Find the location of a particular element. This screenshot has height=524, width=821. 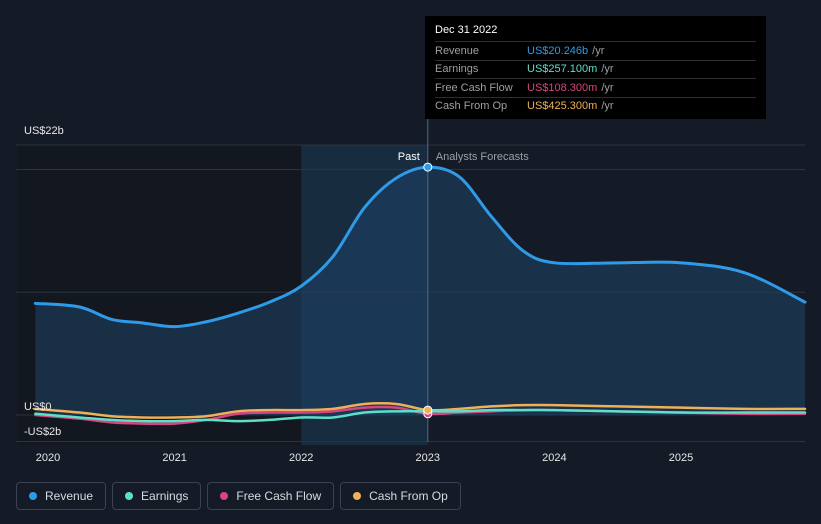

tooltip-value: US$108.300m is located at coordinates (562, 87).